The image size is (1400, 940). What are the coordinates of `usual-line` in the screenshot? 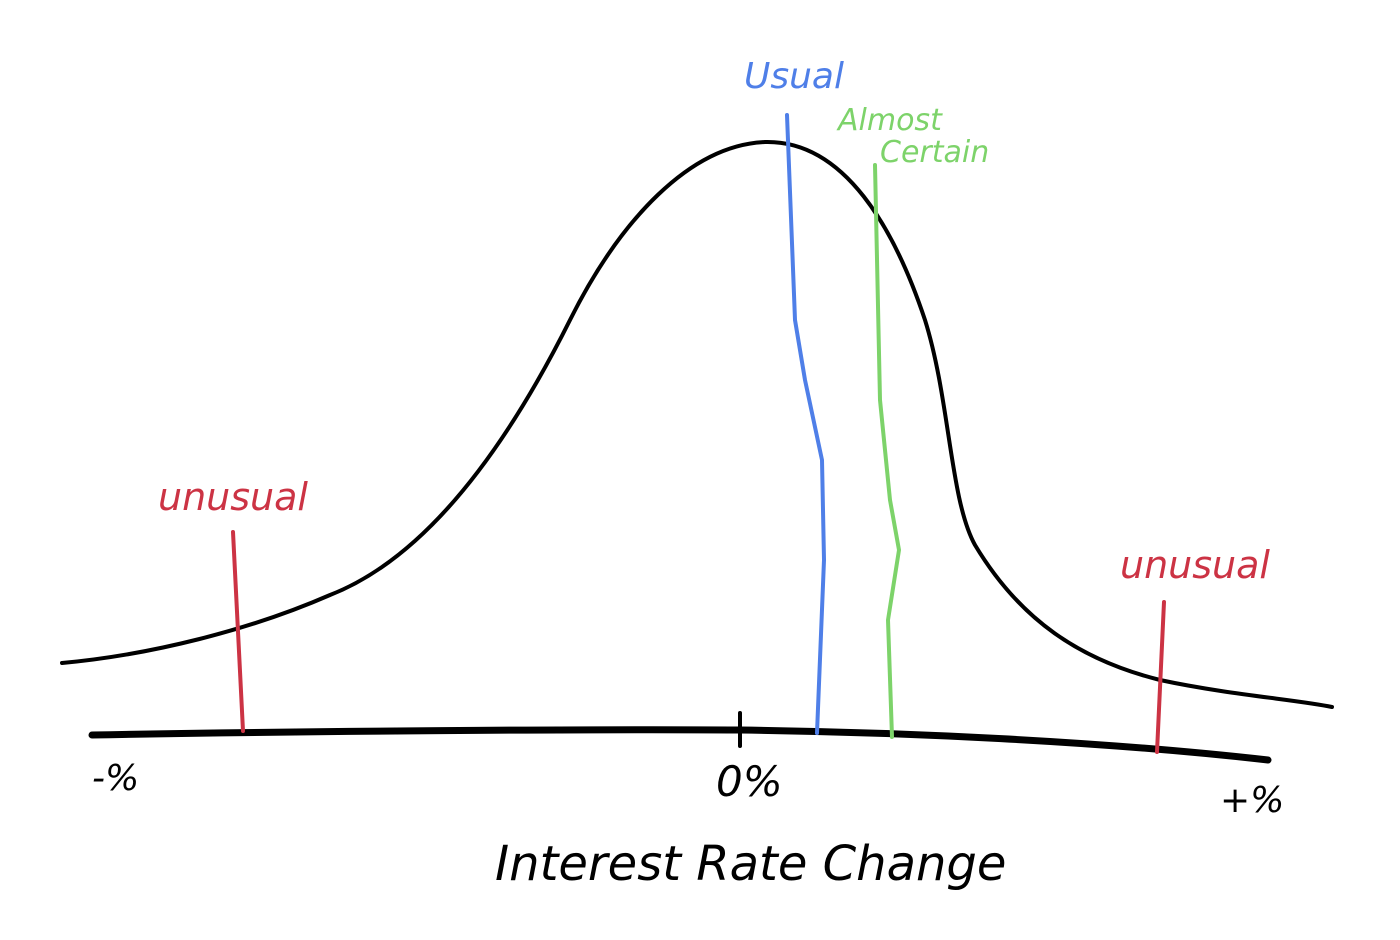 It's located at (805, 424).